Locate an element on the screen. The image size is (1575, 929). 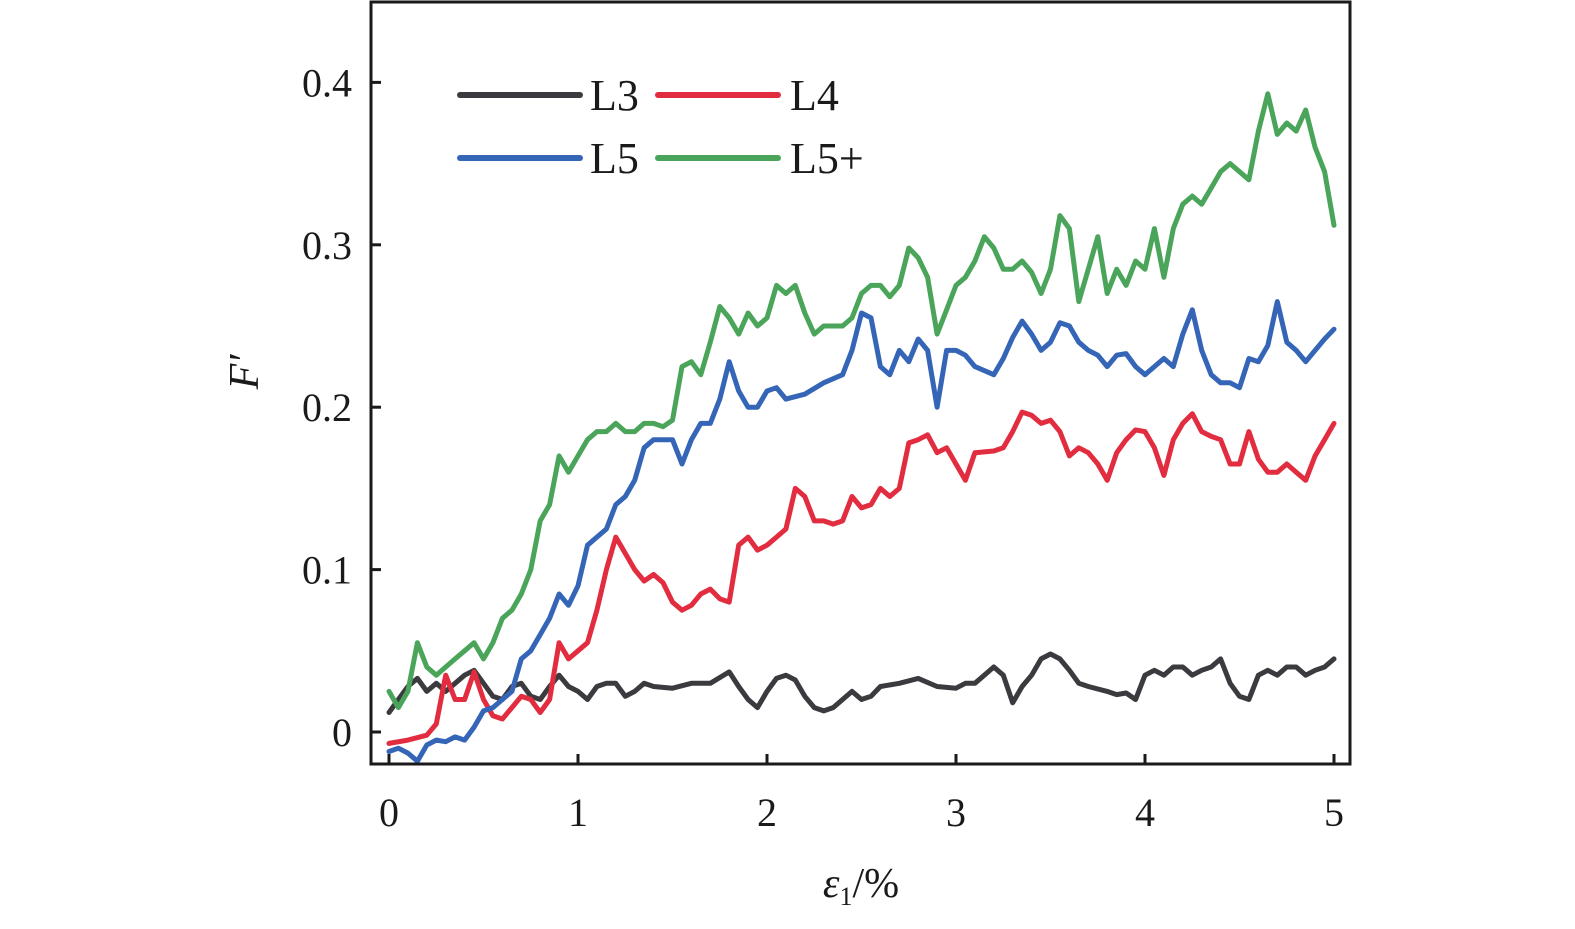
y-axis-title: F′ is located at coordinates (245, 372).